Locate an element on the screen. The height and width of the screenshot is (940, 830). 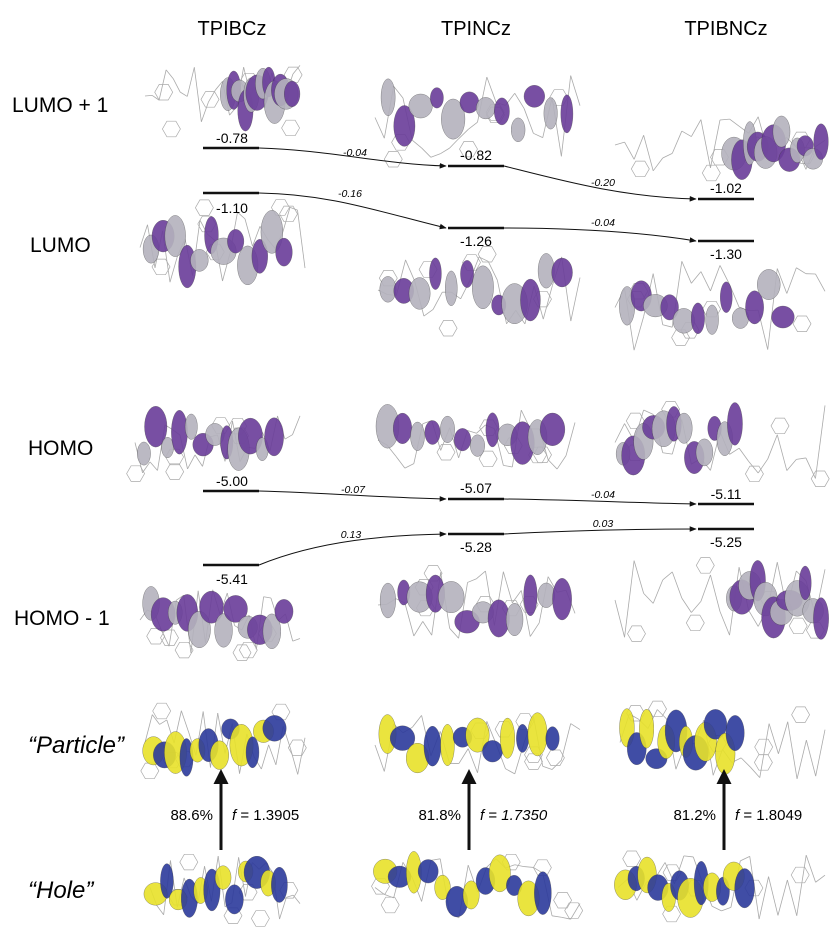
connector-lumo-plus-1-b is located at coordinates (600, 183).